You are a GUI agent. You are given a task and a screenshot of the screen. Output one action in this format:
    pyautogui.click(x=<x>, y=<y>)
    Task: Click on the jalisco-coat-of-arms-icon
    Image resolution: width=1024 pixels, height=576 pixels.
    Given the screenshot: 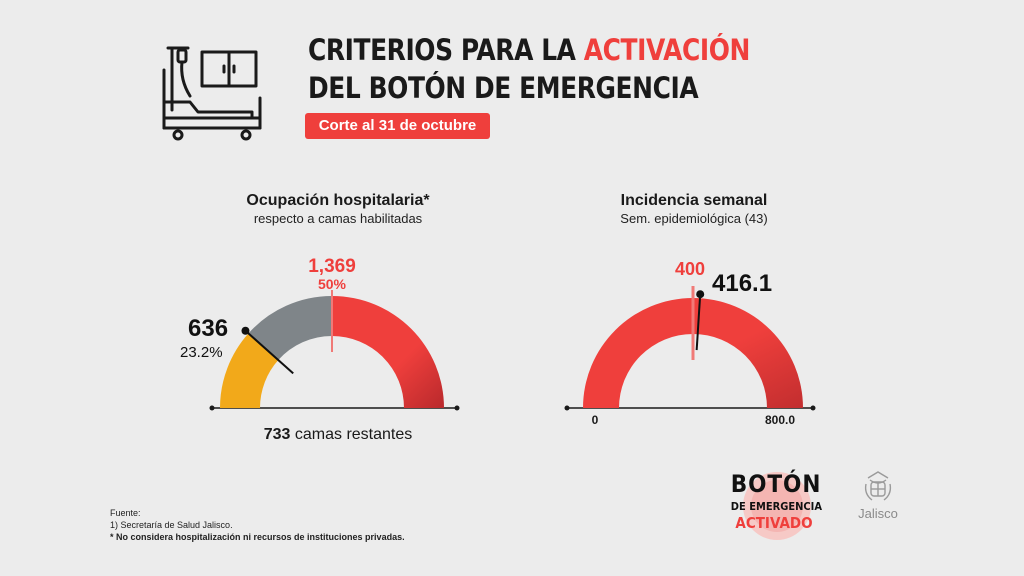 What is the action you would take?
    pyautogui.click(x=878, y=486)
    